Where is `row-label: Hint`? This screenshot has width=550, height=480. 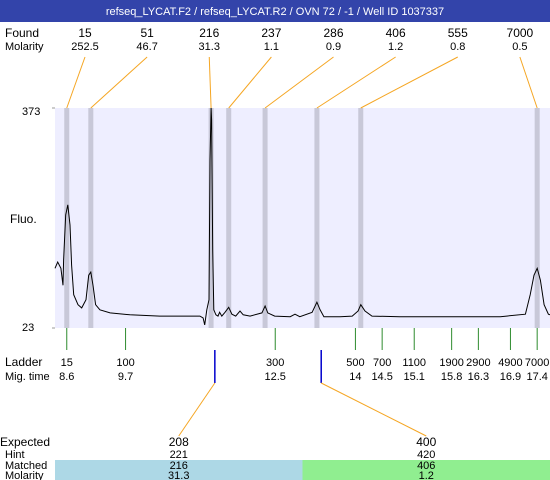 row-label: Hint is located at coordinates (15, 455).